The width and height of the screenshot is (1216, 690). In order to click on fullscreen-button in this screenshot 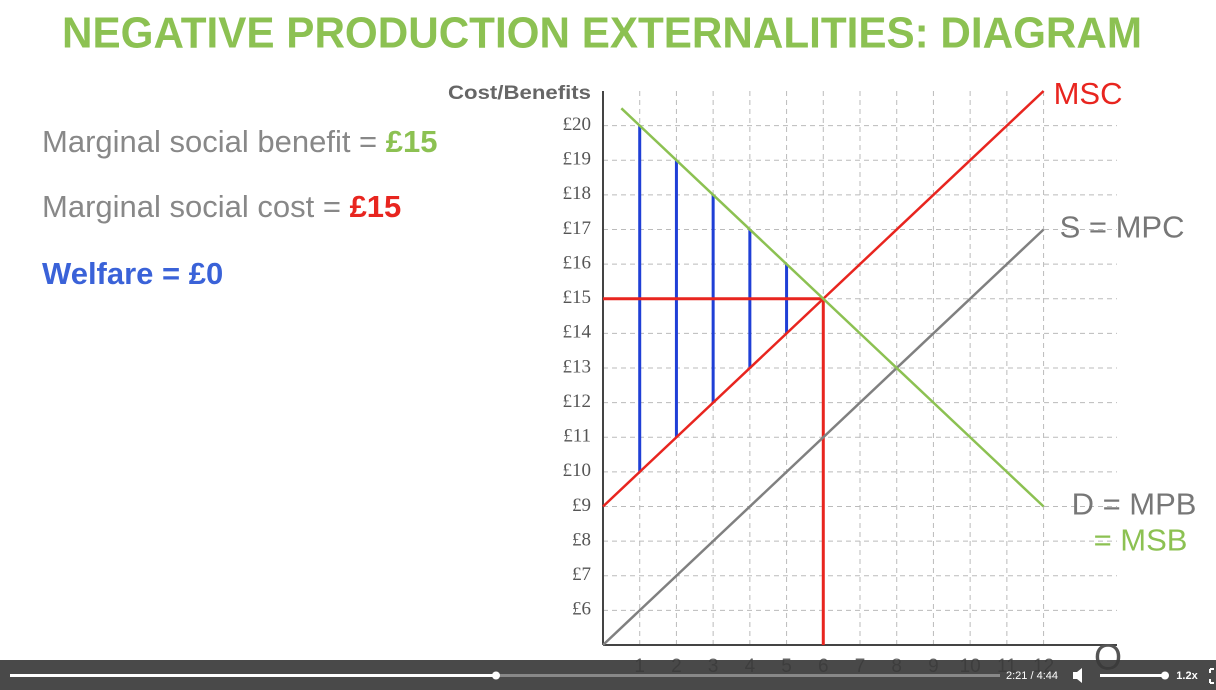, I will do `click(1211, 676)`.